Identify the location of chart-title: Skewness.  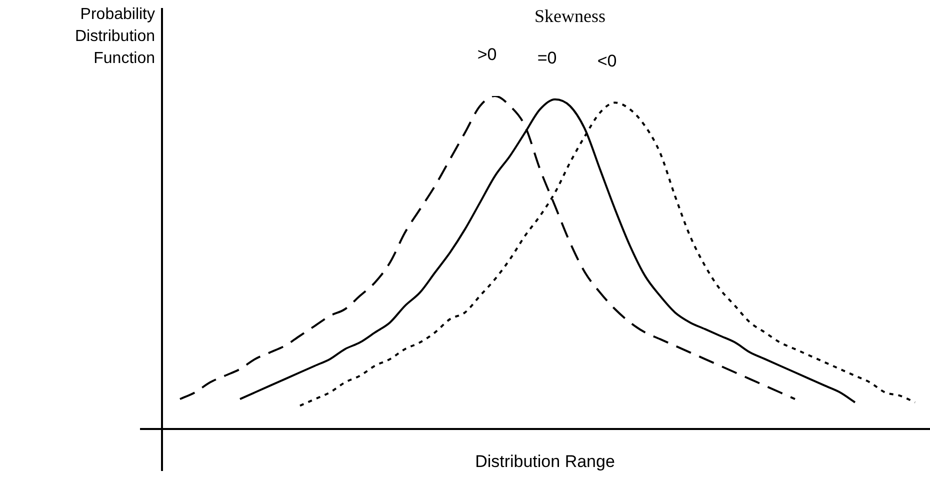
(570, 16).